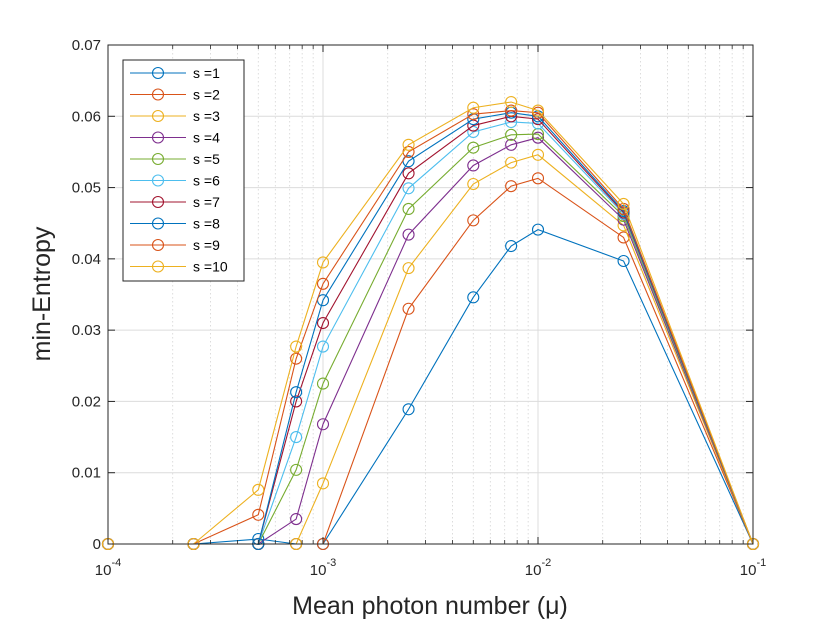 This screenshot has width=830, height=623. I want to click on x-axis-title-text: Mean photon number (μ), so click(430, 606).